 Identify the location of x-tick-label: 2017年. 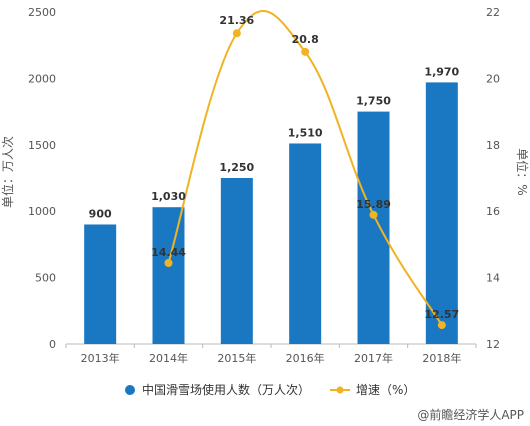
(373, 358).